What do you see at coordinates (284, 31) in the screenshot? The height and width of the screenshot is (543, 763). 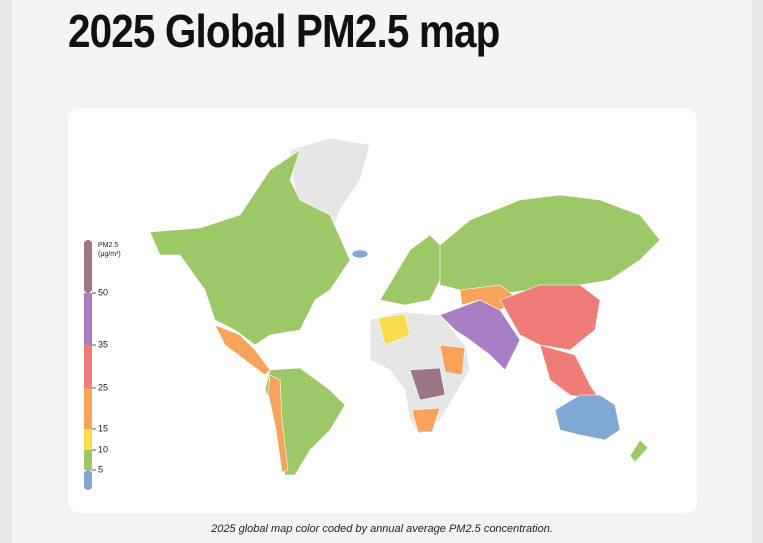 I see `page-title: 2025 Global PM2.5 map` at bounding box center [284, 31].